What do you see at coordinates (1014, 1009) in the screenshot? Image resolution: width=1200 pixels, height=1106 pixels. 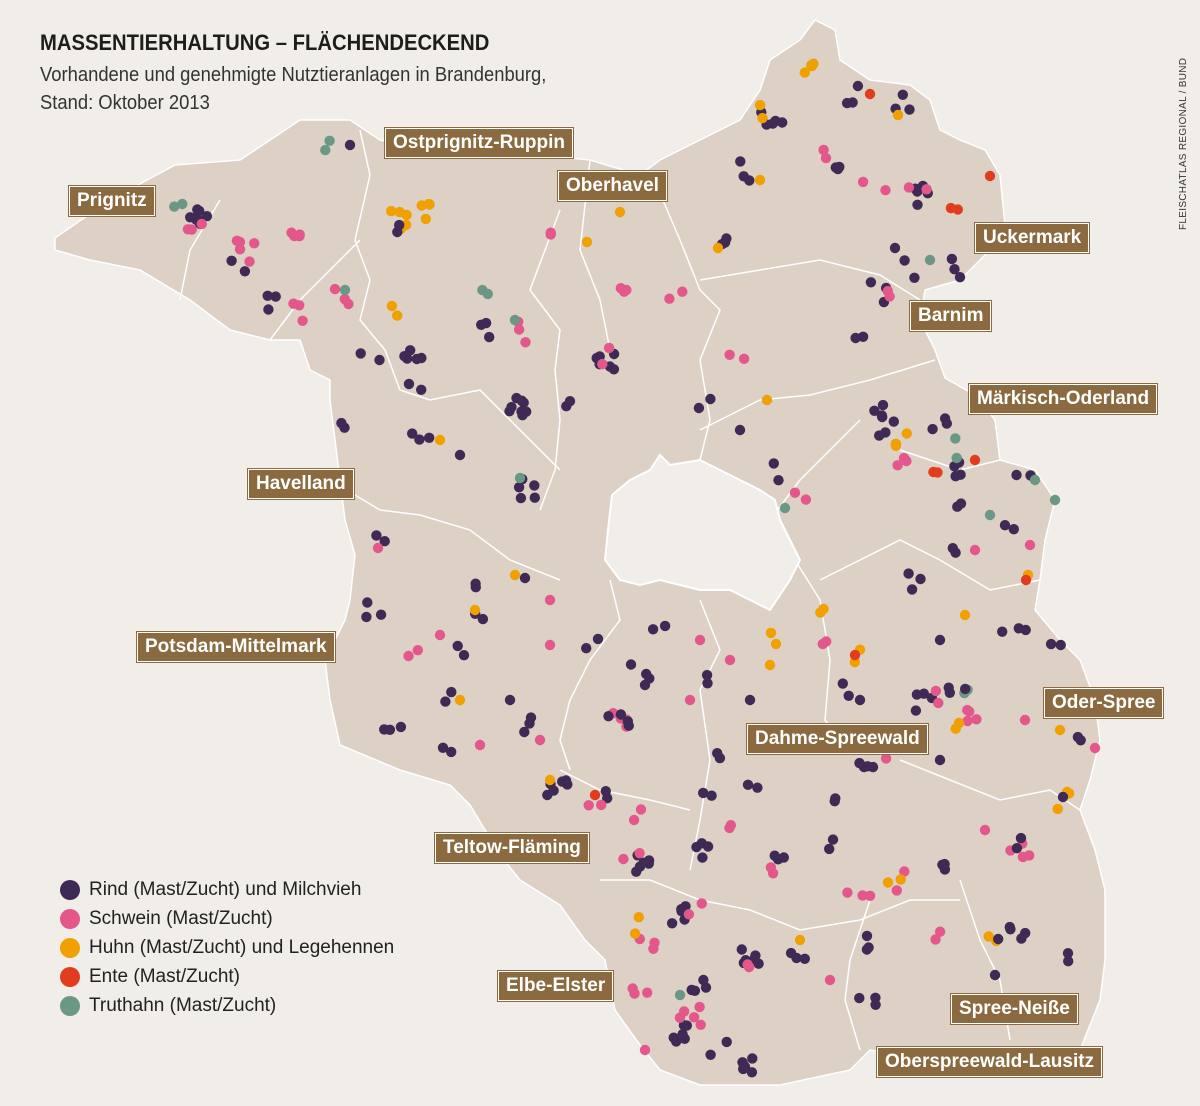 I see `district-label-spree-neisse: Spree-Neiße` at bounding box center [1014, 1009].